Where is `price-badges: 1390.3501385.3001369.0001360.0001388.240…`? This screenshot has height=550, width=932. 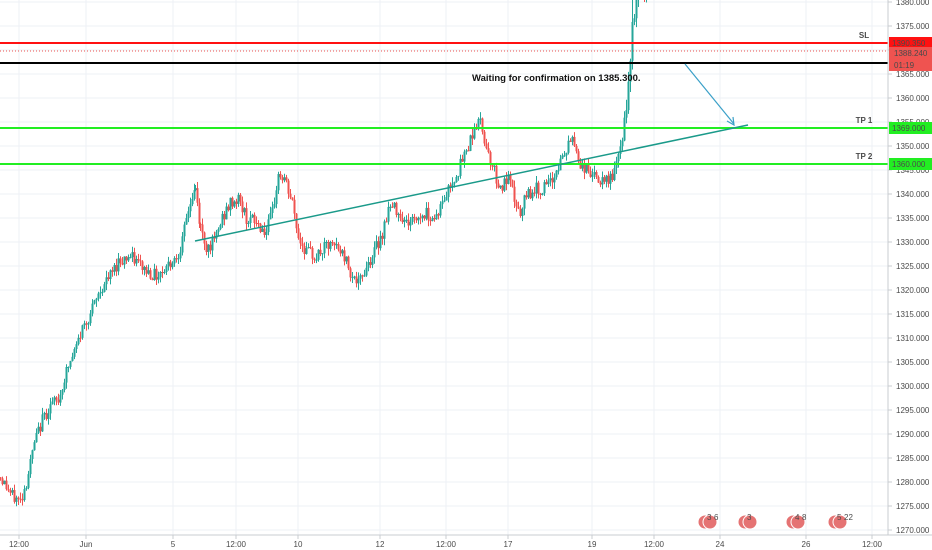 price-badges: 1390.3501385.3001369.0001360.0001388.240… is located at coordinates (910, 103).